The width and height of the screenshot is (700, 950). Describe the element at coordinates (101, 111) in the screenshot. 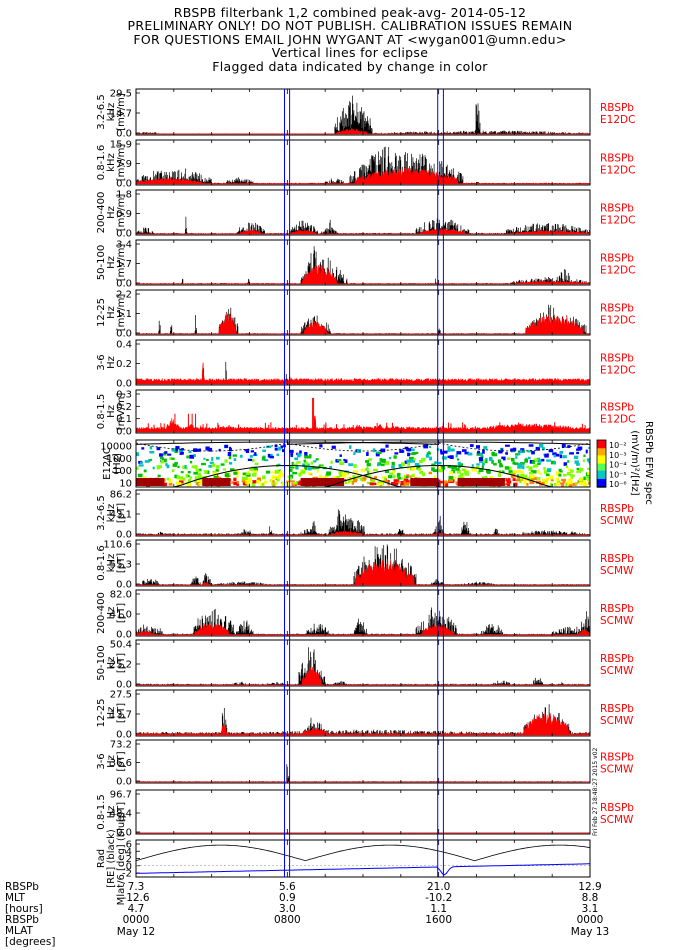

I see `ylabel-line: 3.2-6.5` at that location.